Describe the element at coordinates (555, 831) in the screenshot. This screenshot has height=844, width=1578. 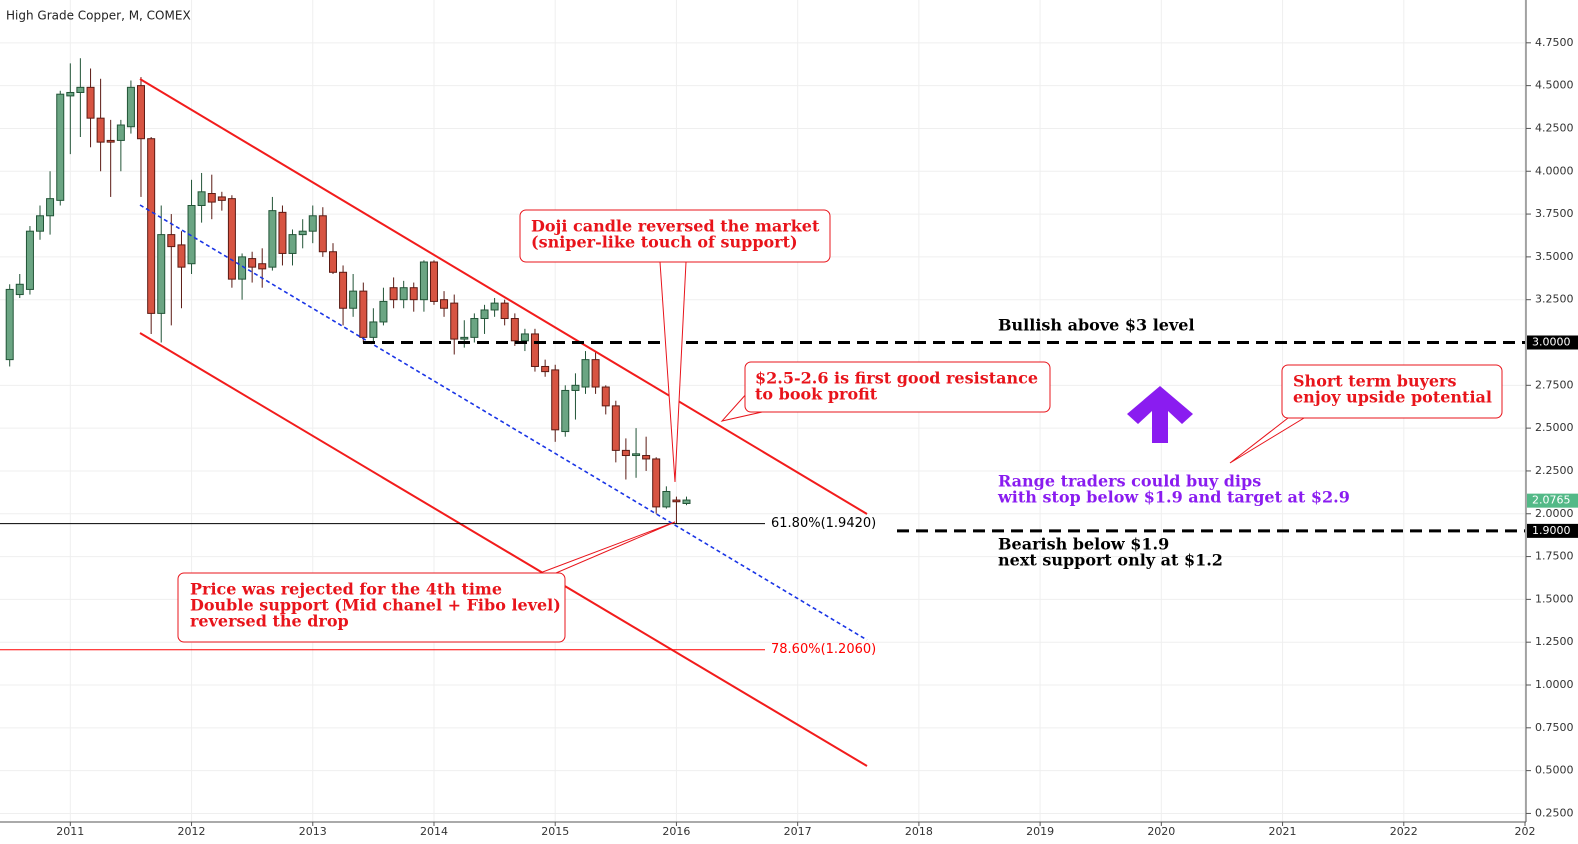
I see `x-tick-label: 2015` at that location.